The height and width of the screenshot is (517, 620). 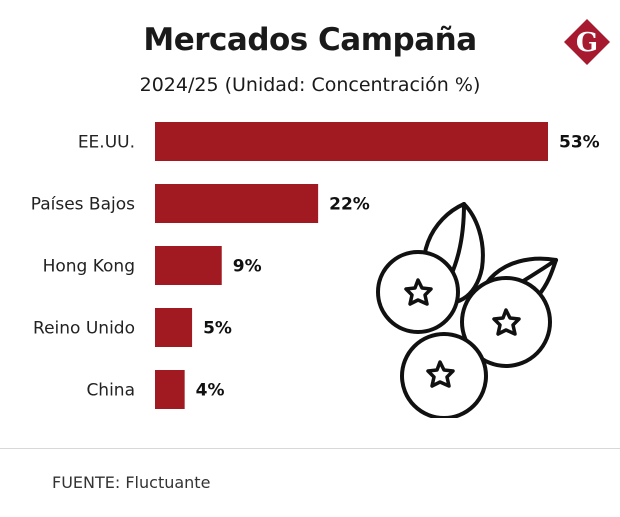 What do you see at coordinates (131, 482) in the screenshot?
I see `source-note: FUENTE: Fluctuante` at bounding box center [131, 482].